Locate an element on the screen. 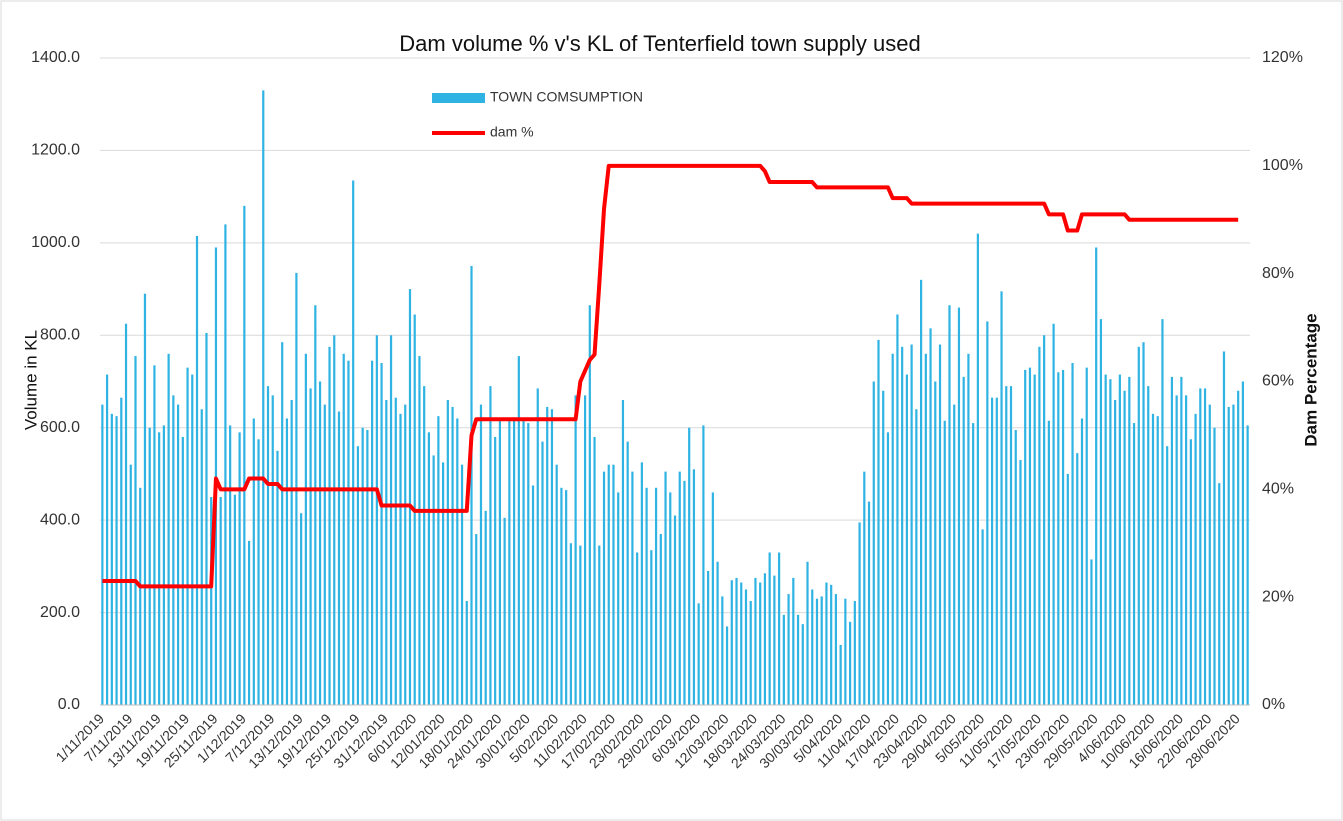  legend-label: dam % is located at coordinates (512, 132).